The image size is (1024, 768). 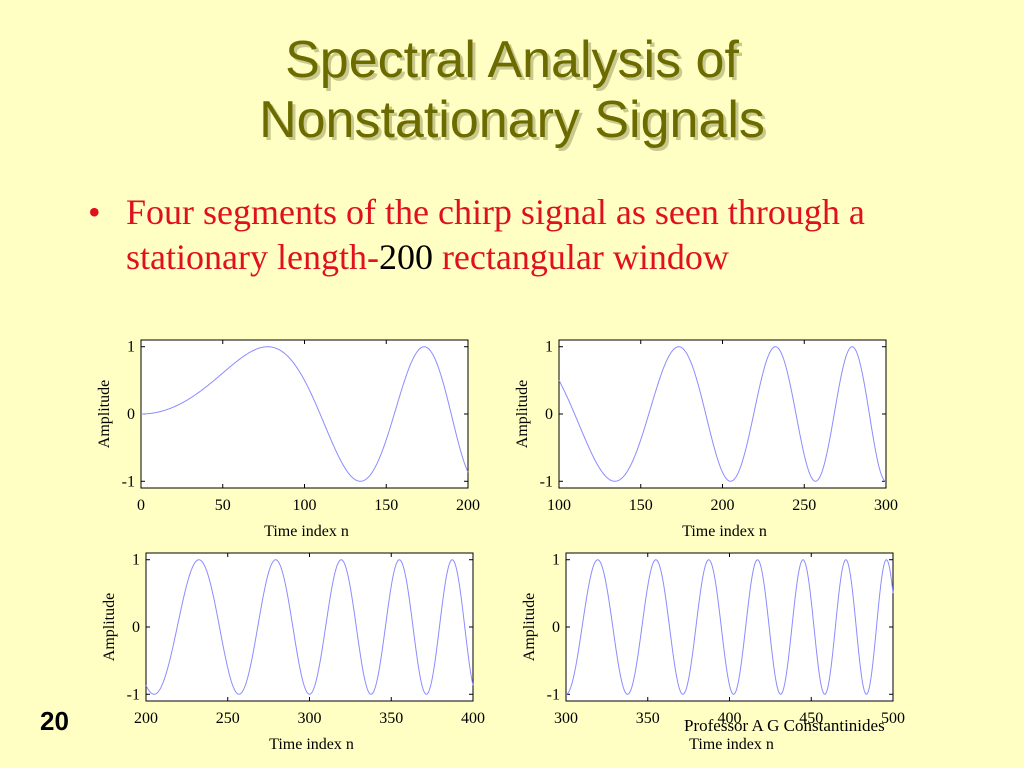 I want to click on bullet-text-after: rectangular window, so click(x=580, y=257).